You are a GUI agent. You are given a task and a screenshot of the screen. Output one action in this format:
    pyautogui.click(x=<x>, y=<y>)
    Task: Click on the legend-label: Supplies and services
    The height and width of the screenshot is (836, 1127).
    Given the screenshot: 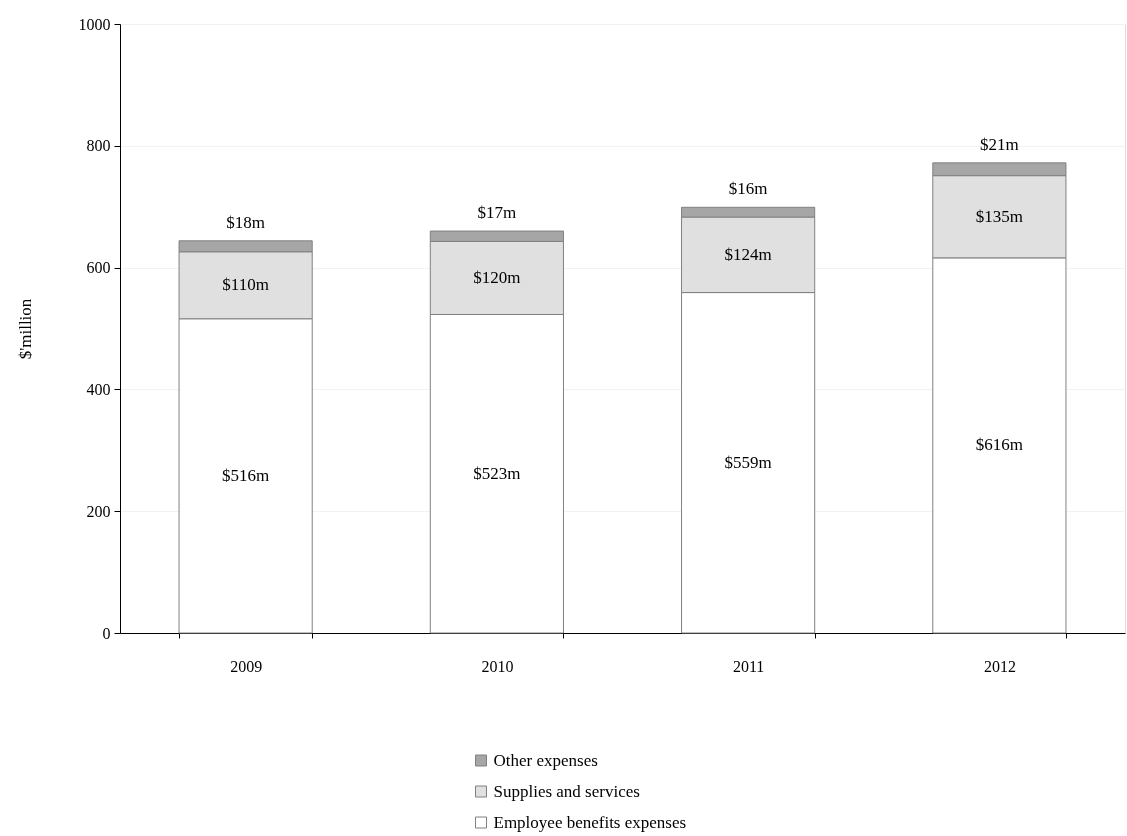 What is the action you would take?
    pyautogui.click(x=566, y=791)
    